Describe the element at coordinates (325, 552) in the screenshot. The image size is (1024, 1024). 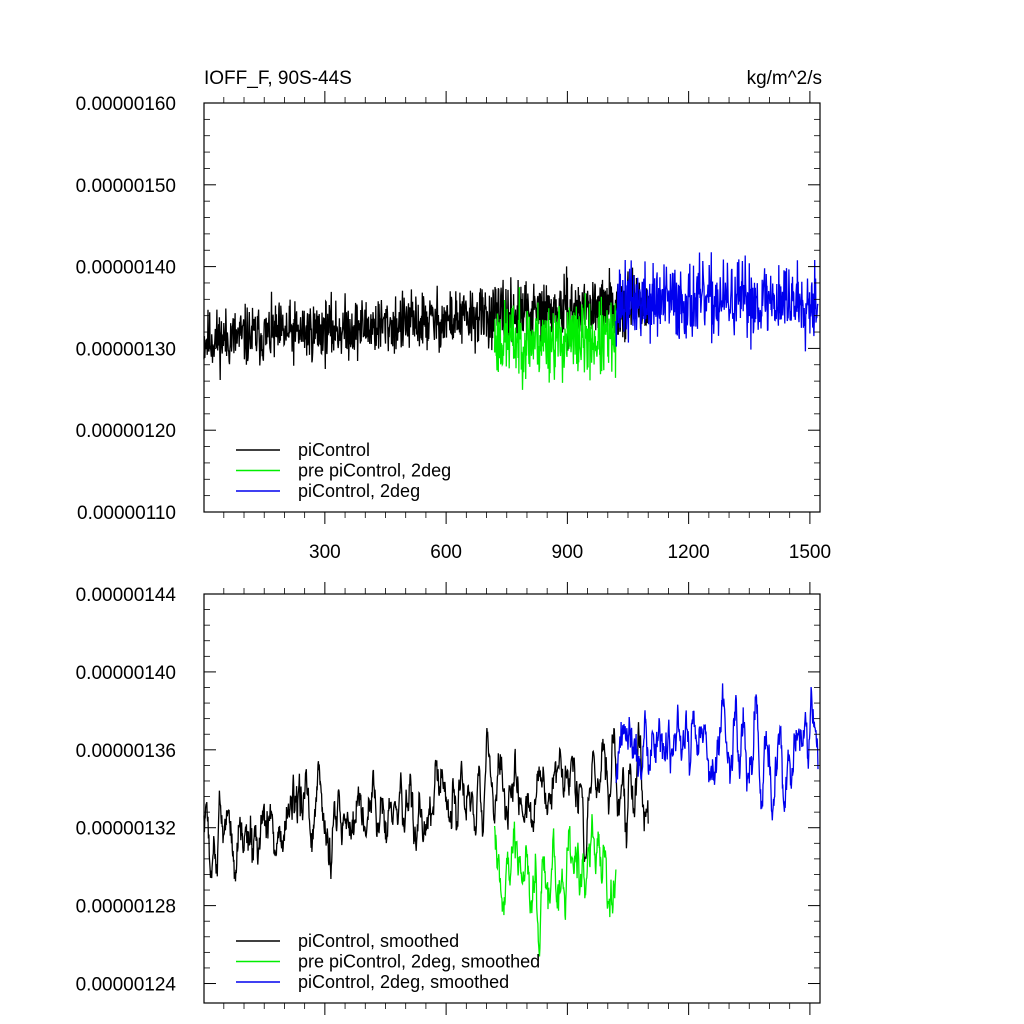
I see `top-xtick-label-0: 300` at that location.